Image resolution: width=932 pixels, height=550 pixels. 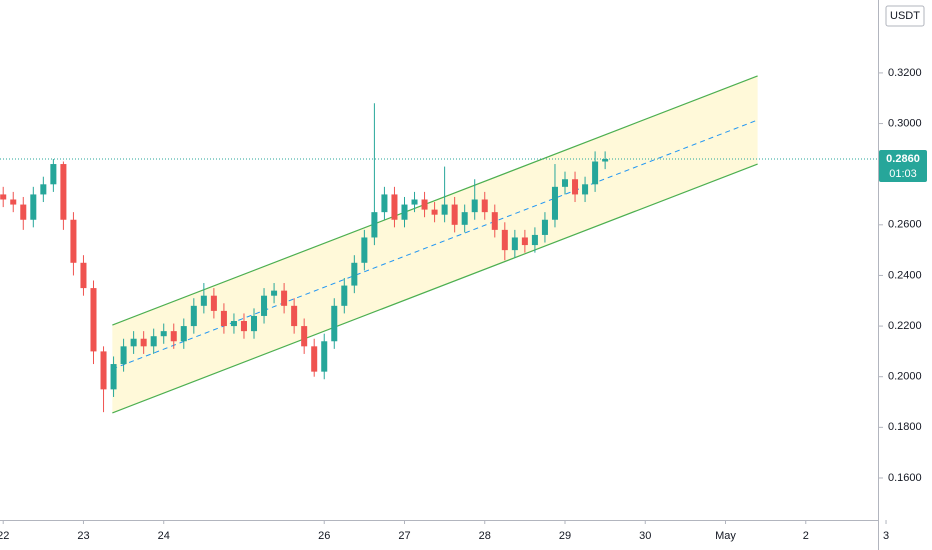 I want to click on currency-box, so click(x=905, y=16).